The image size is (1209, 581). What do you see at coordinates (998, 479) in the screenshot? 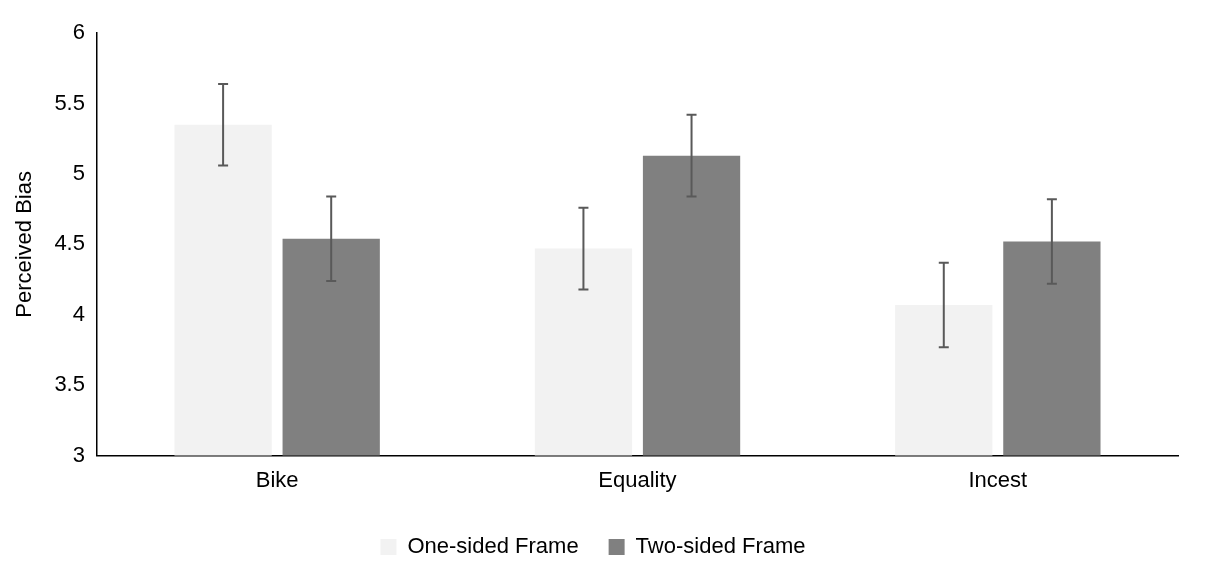
I see `x-tick-label: Incest` at bounding box center [998, 479].